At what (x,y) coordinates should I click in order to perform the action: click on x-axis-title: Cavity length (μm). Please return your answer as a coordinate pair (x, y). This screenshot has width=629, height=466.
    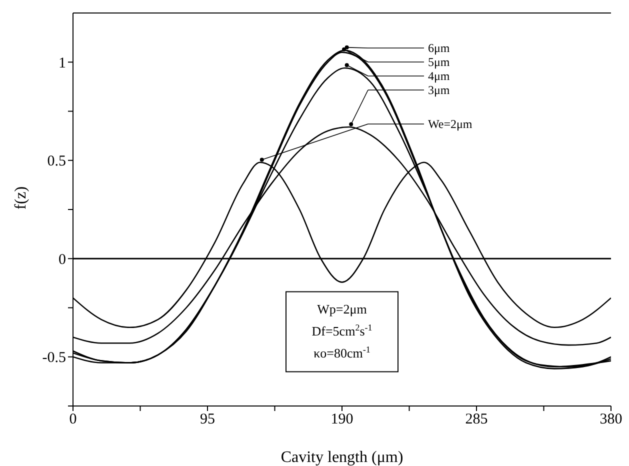
    Looking at the image, I should click on (342, 457).